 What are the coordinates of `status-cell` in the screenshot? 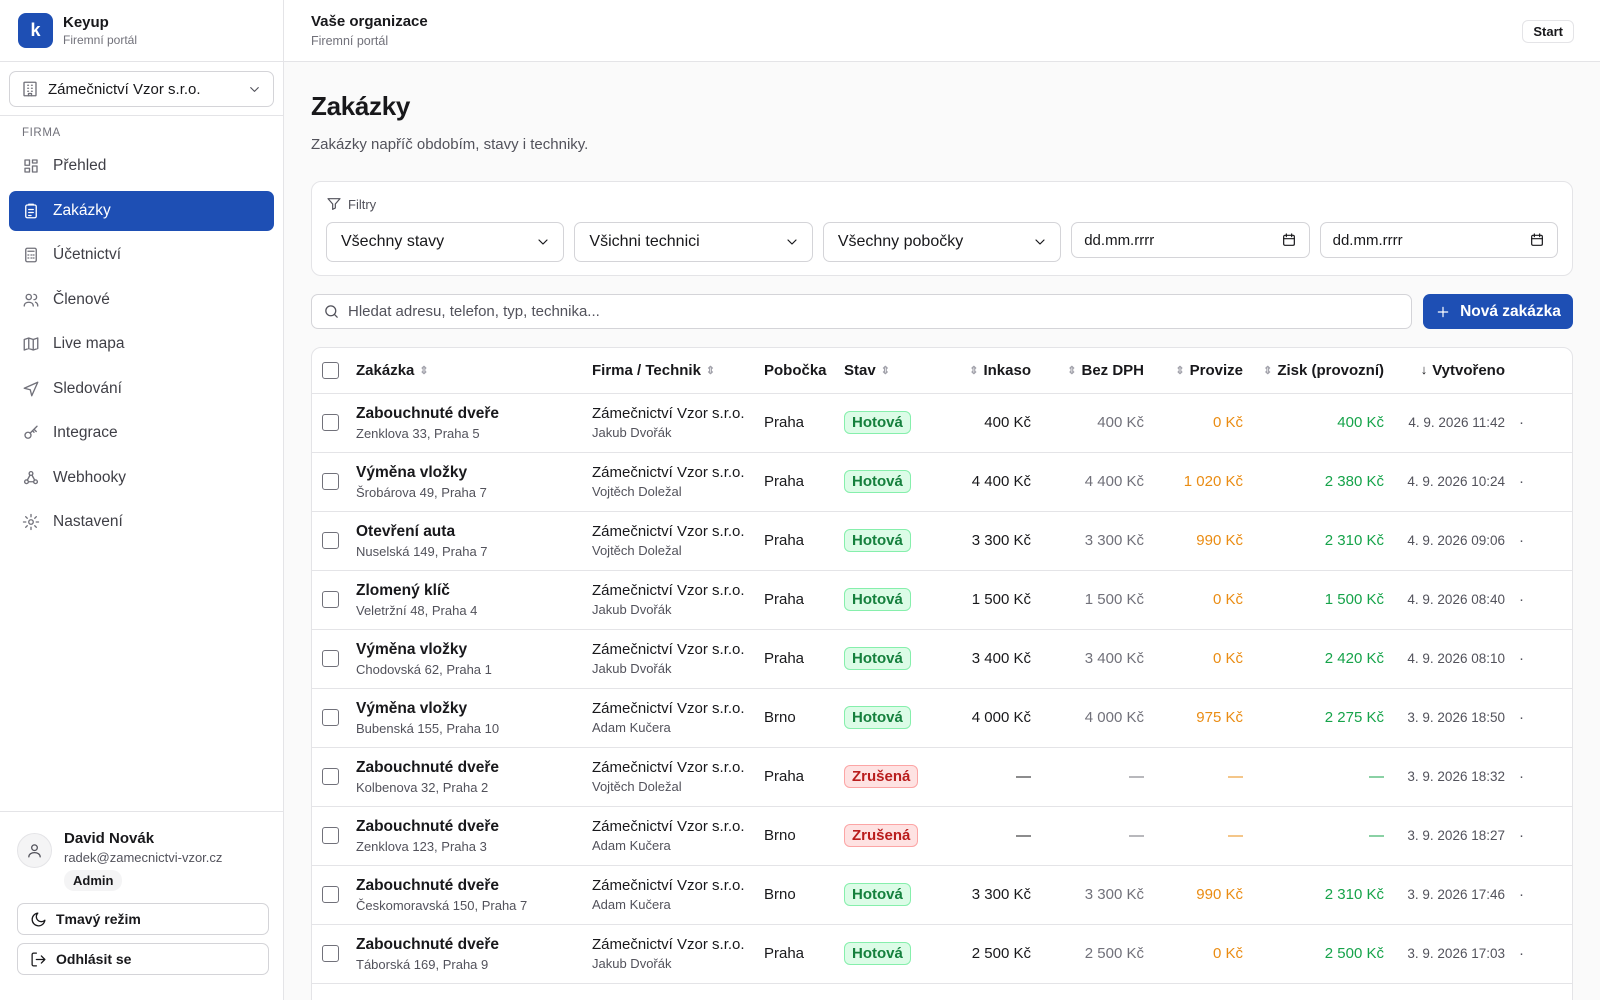 It's located at (893, 991).